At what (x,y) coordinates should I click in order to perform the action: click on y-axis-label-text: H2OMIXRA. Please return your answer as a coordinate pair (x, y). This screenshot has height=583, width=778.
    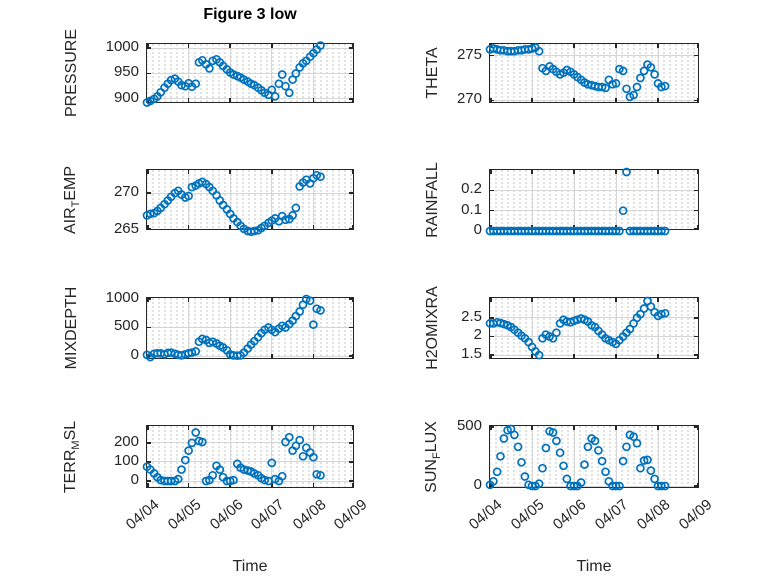
    Looking at the image, I should click on (432, 328).